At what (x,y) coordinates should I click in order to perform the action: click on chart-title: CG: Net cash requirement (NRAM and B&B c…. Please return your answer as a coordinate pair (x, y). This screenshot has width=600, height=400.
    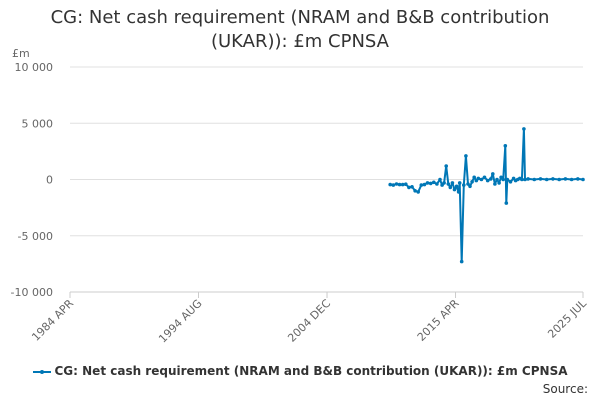
    Looking at the image, I should click on (300, 29).